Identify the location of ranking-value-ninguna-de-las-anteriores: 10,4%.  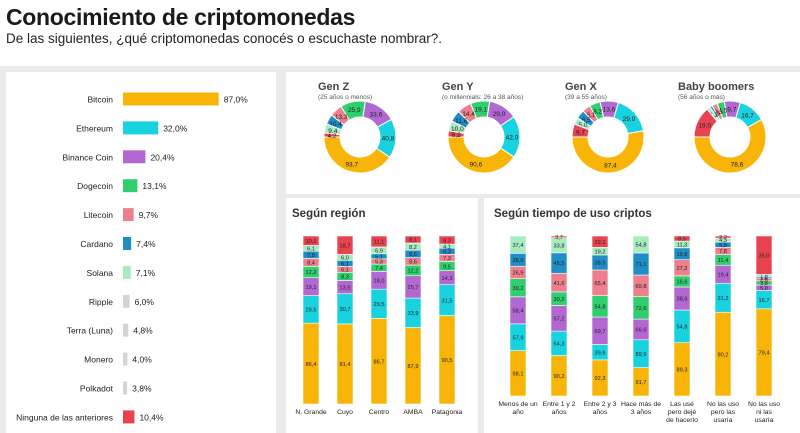
(151, 417).